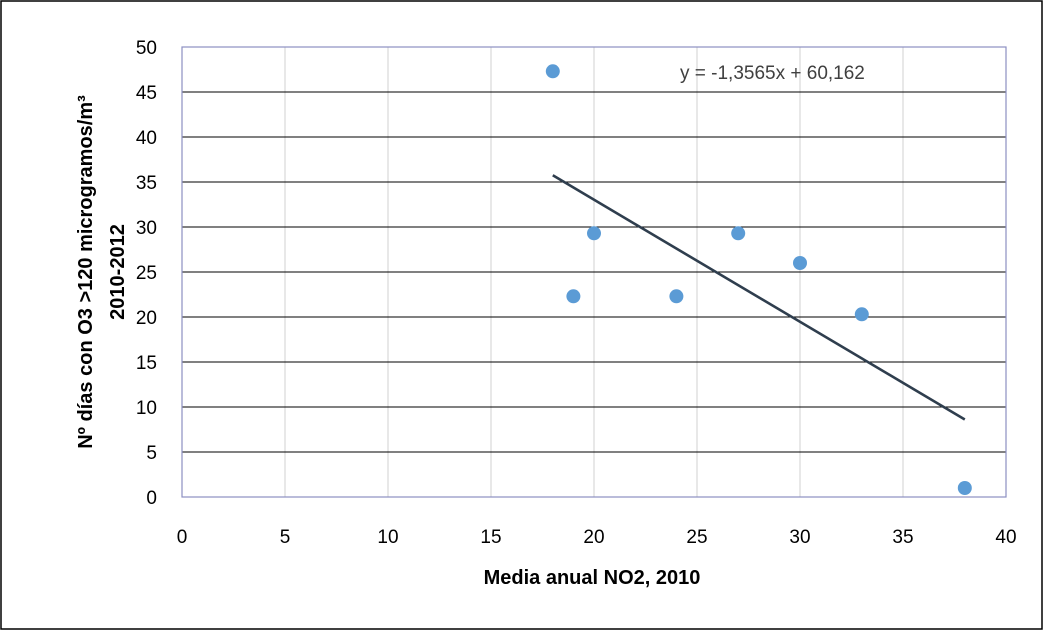 The height and width of the screenshot is (630, 1043). What do you see at coordinates (490, 537) in the screenshot?
I see `x-tick-label: 15` at bounding box center [490, 537].